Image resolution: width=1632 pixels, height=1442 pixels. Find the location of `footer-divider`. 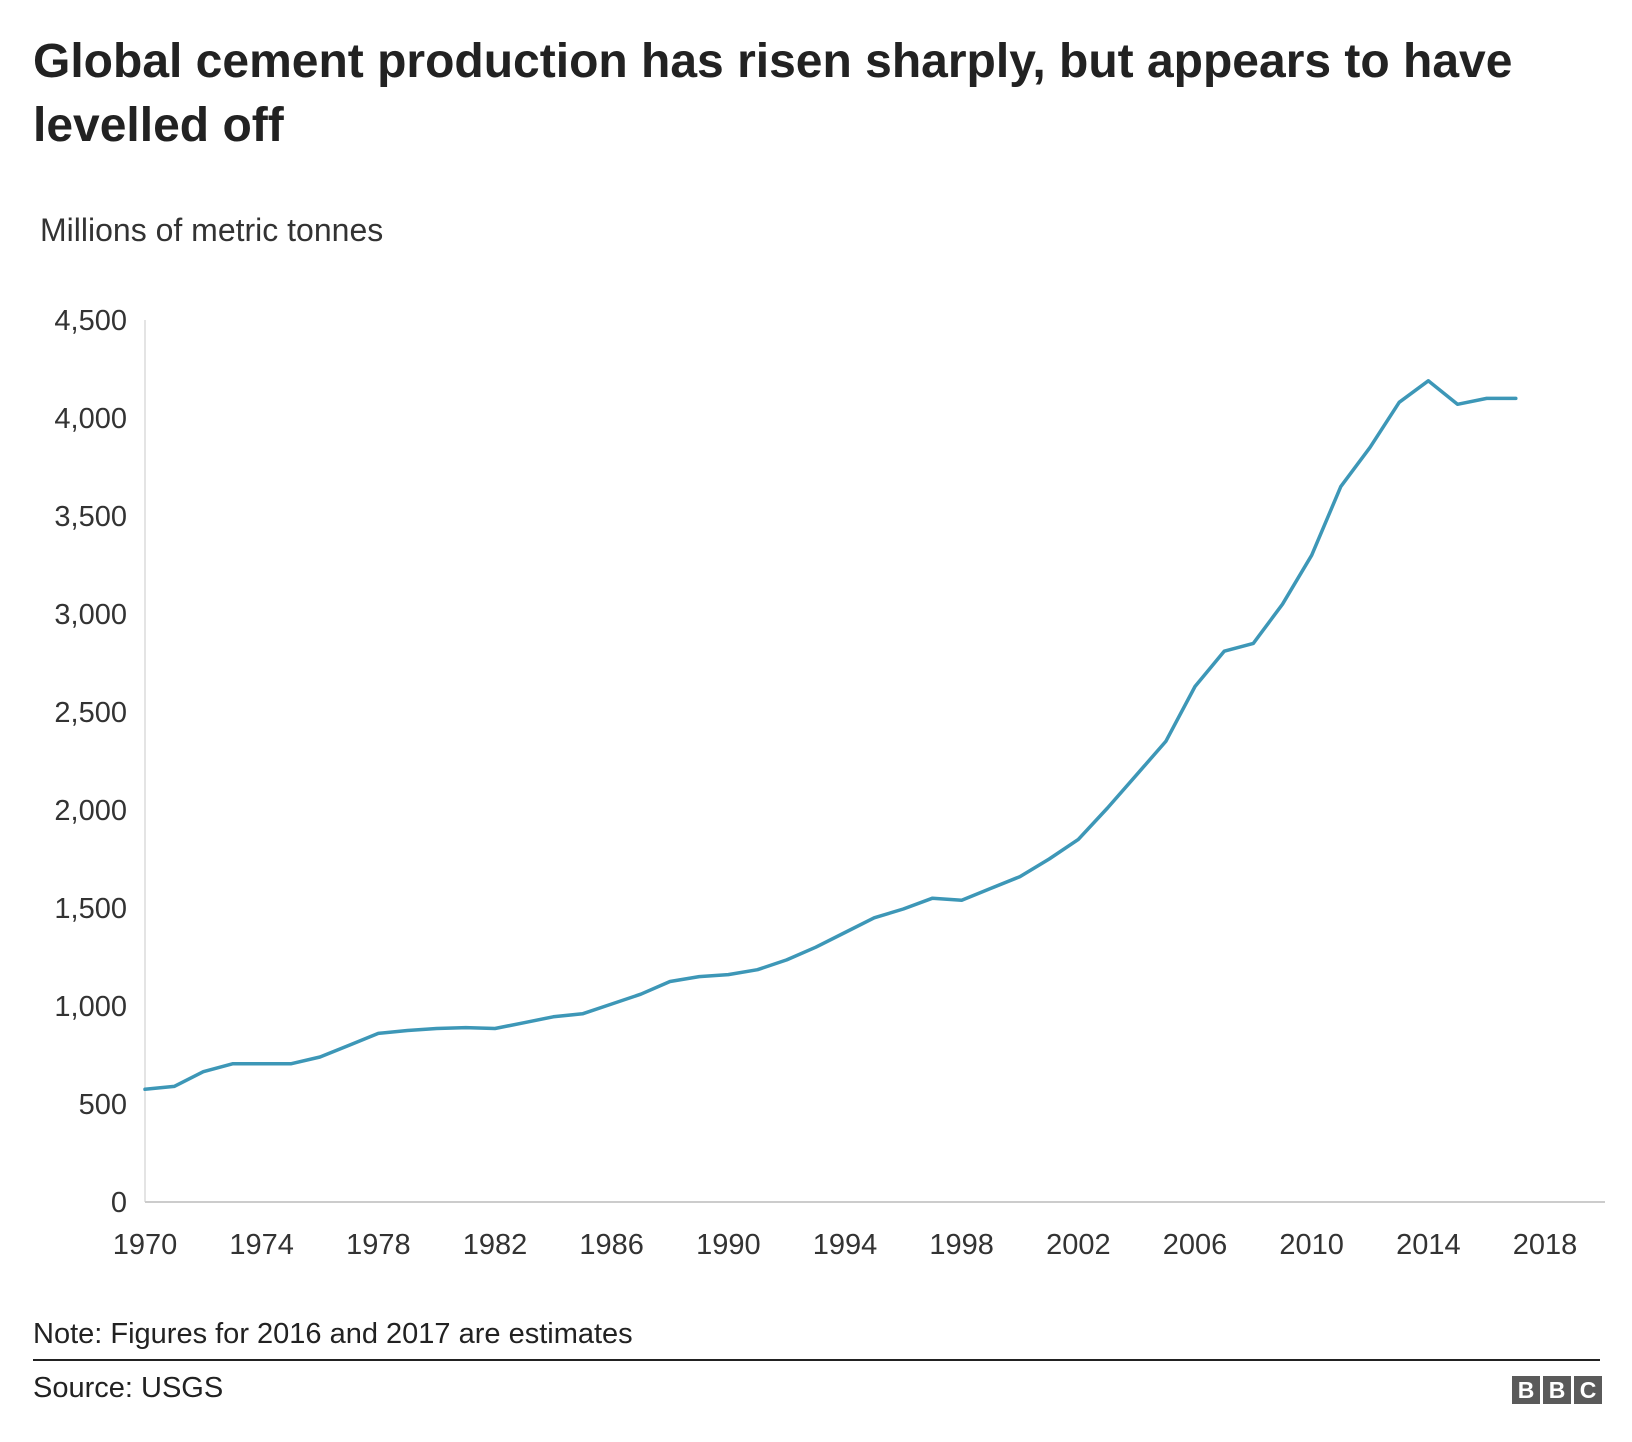

footer-divider is located at coordinates (816, 1360).